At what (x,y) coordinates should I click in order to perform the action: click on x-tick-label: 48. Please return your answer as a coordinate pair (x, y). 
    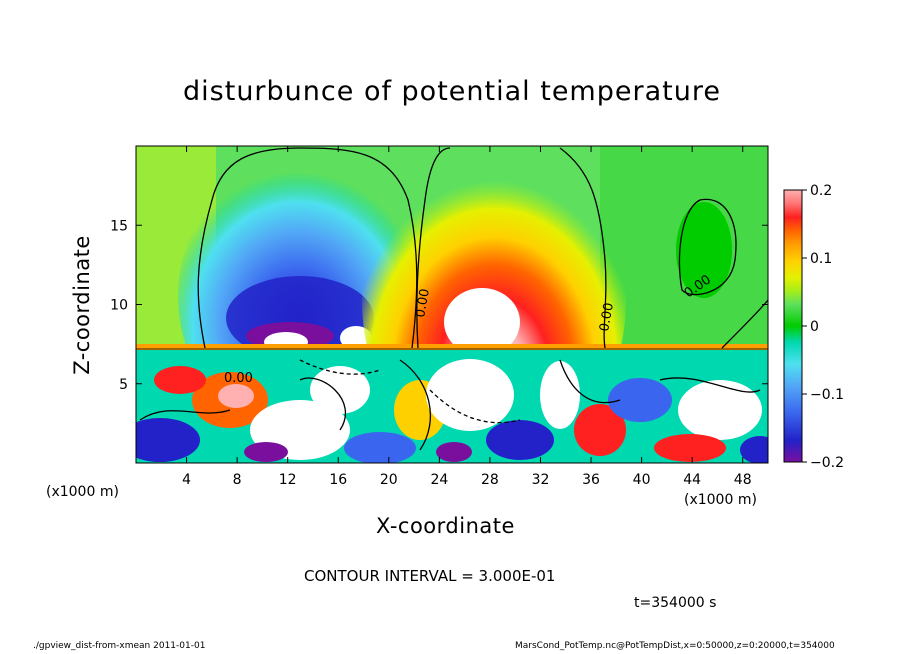
    Looking at the image, I should click on (743, 480).